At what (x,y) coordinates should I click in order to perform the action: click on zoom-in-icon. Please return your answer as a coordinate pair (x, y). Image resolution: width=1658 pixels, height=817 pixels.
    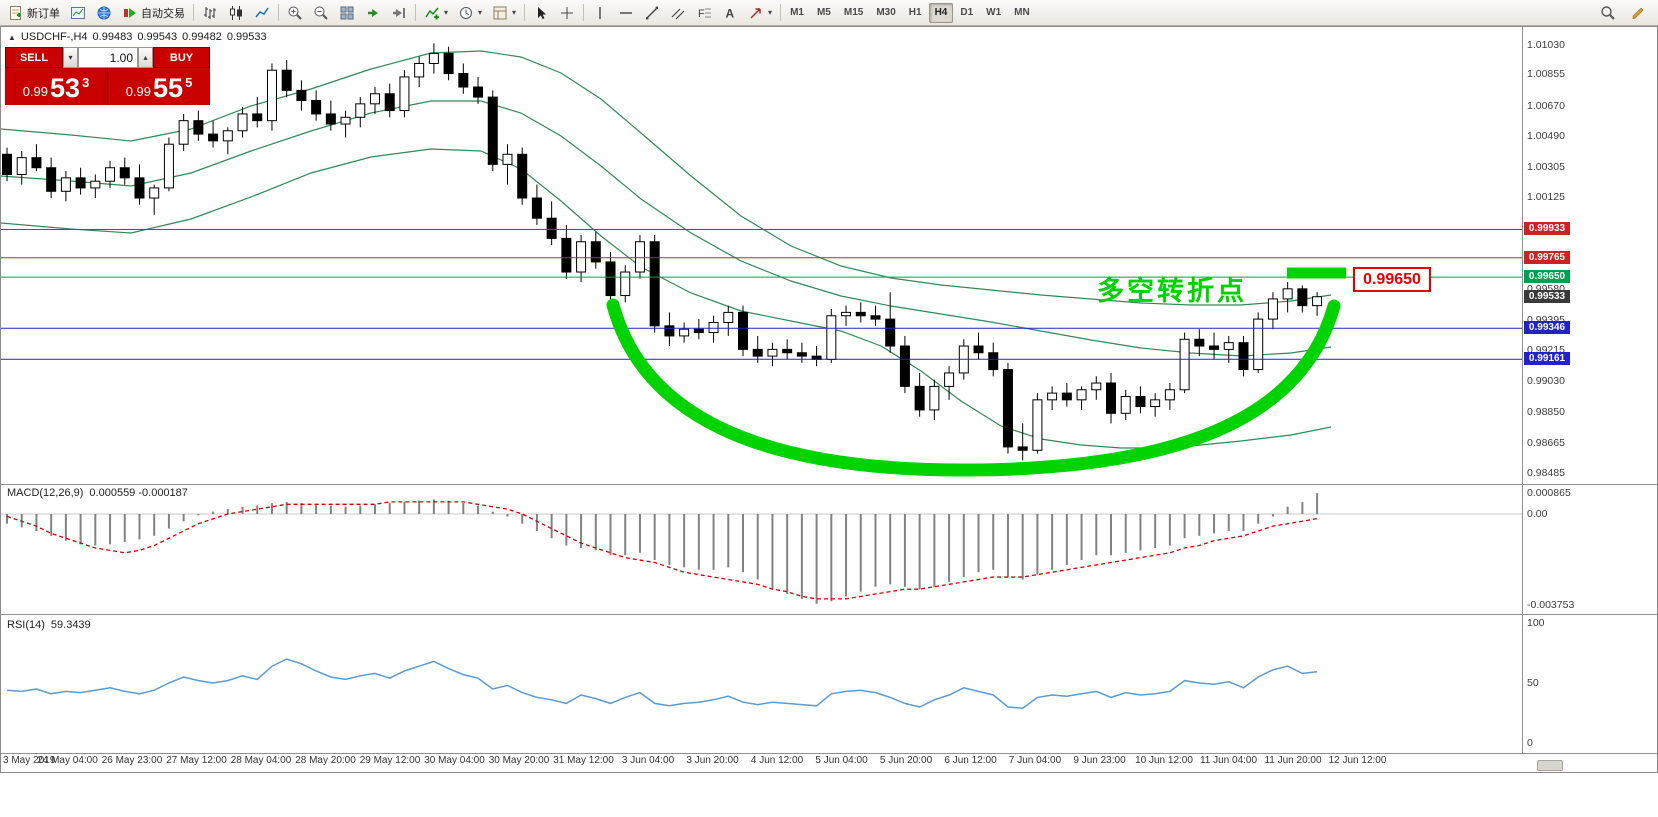
    Looking at the image, I should click on (295, 13).